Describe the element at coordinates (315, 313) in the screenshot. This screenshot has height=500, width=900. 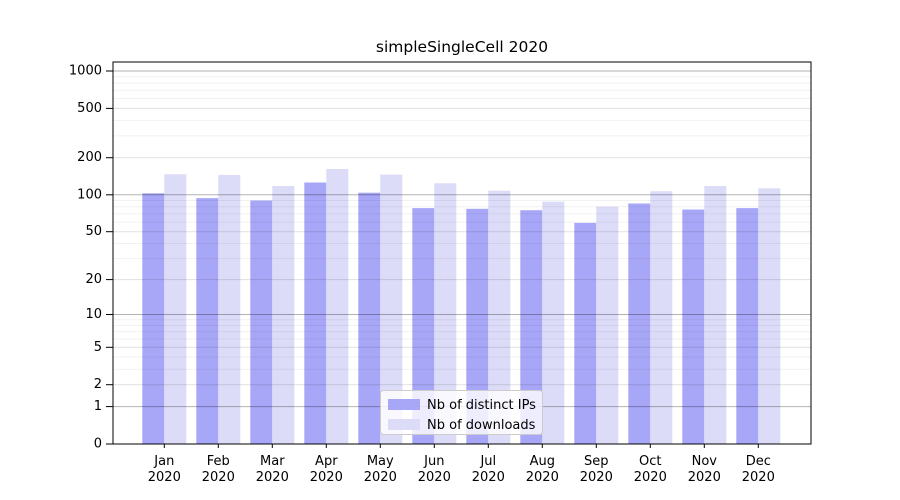
I see `bar-ips-apr-2020` at that location.